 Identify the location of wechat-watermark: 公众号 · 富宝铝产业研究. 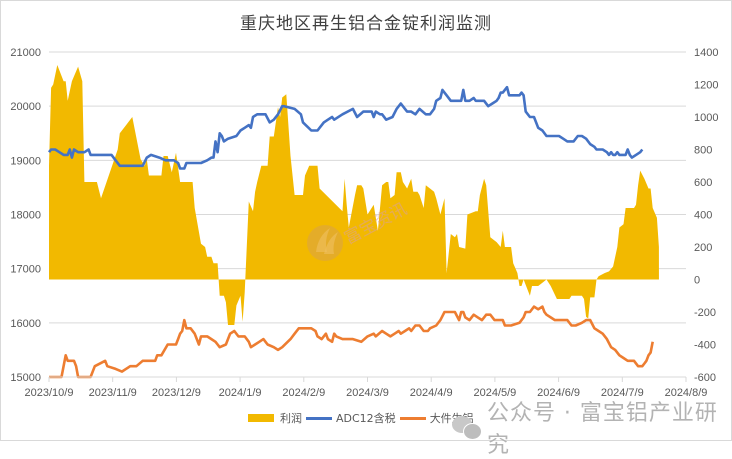
(592, 427).